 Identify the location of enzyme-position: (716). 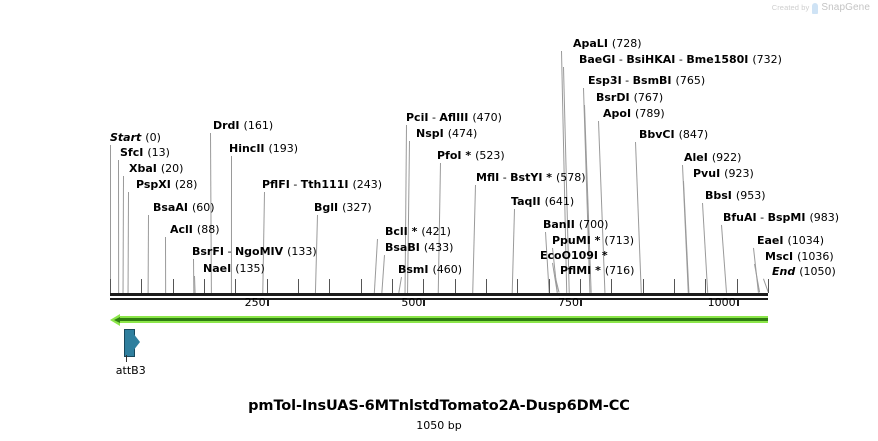
(619, 270).